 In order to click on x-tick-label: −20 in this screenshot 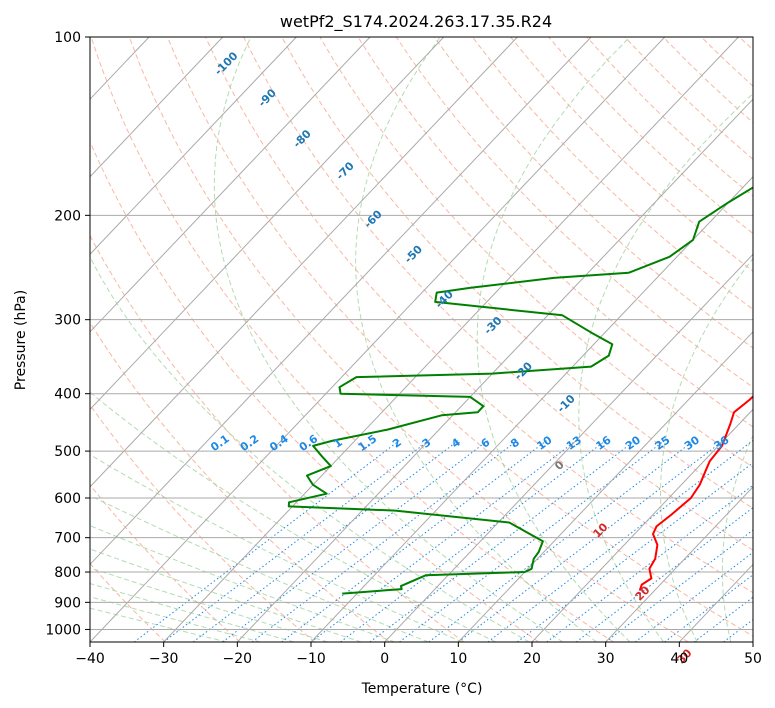, I will do `click(238, 659)`.